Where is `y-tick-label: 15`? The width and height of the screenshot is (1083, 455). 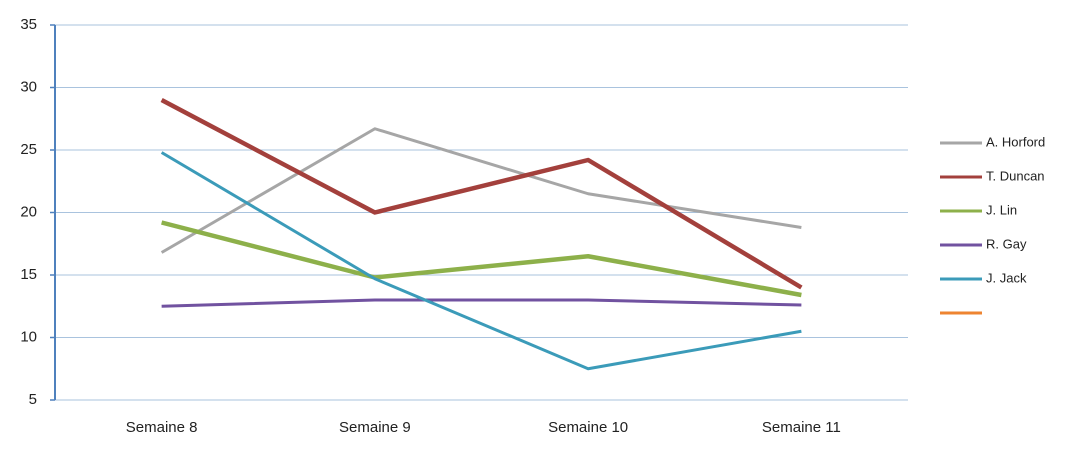 y-tick-label: 15 is located at coordinates (28, 274).